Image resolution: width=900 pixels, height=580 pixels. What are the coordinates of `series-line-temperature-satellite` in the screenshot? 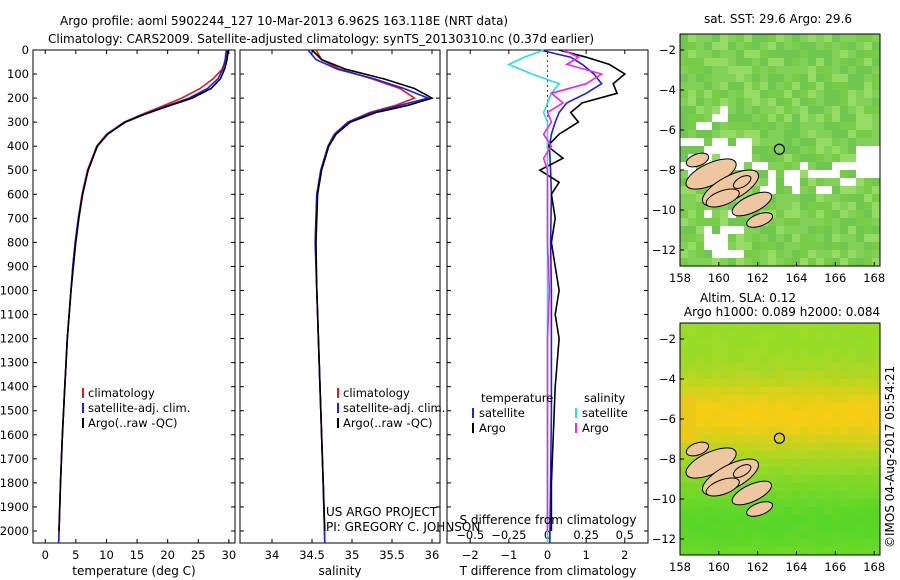 It's located at (571, 296).